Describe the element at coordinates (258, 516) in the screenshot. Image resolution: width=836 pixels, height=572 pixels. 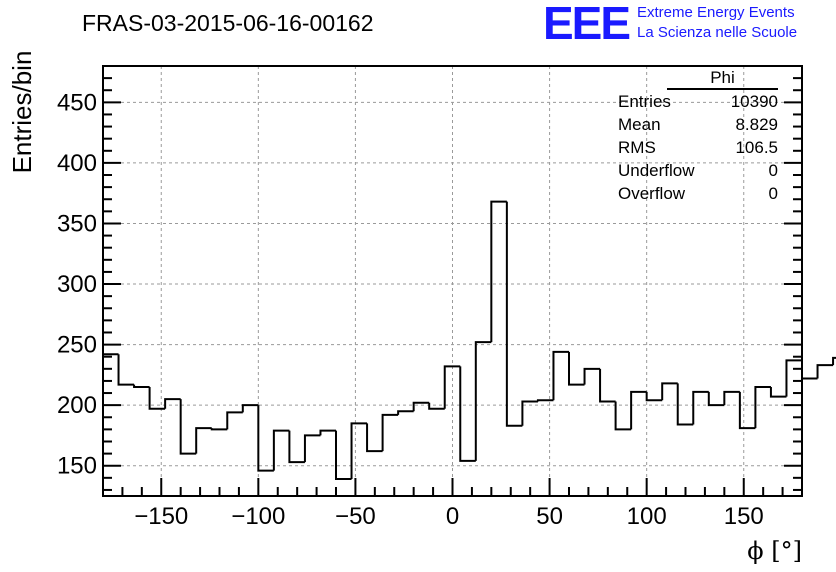
I see `x-tick-label: −100` at that location.